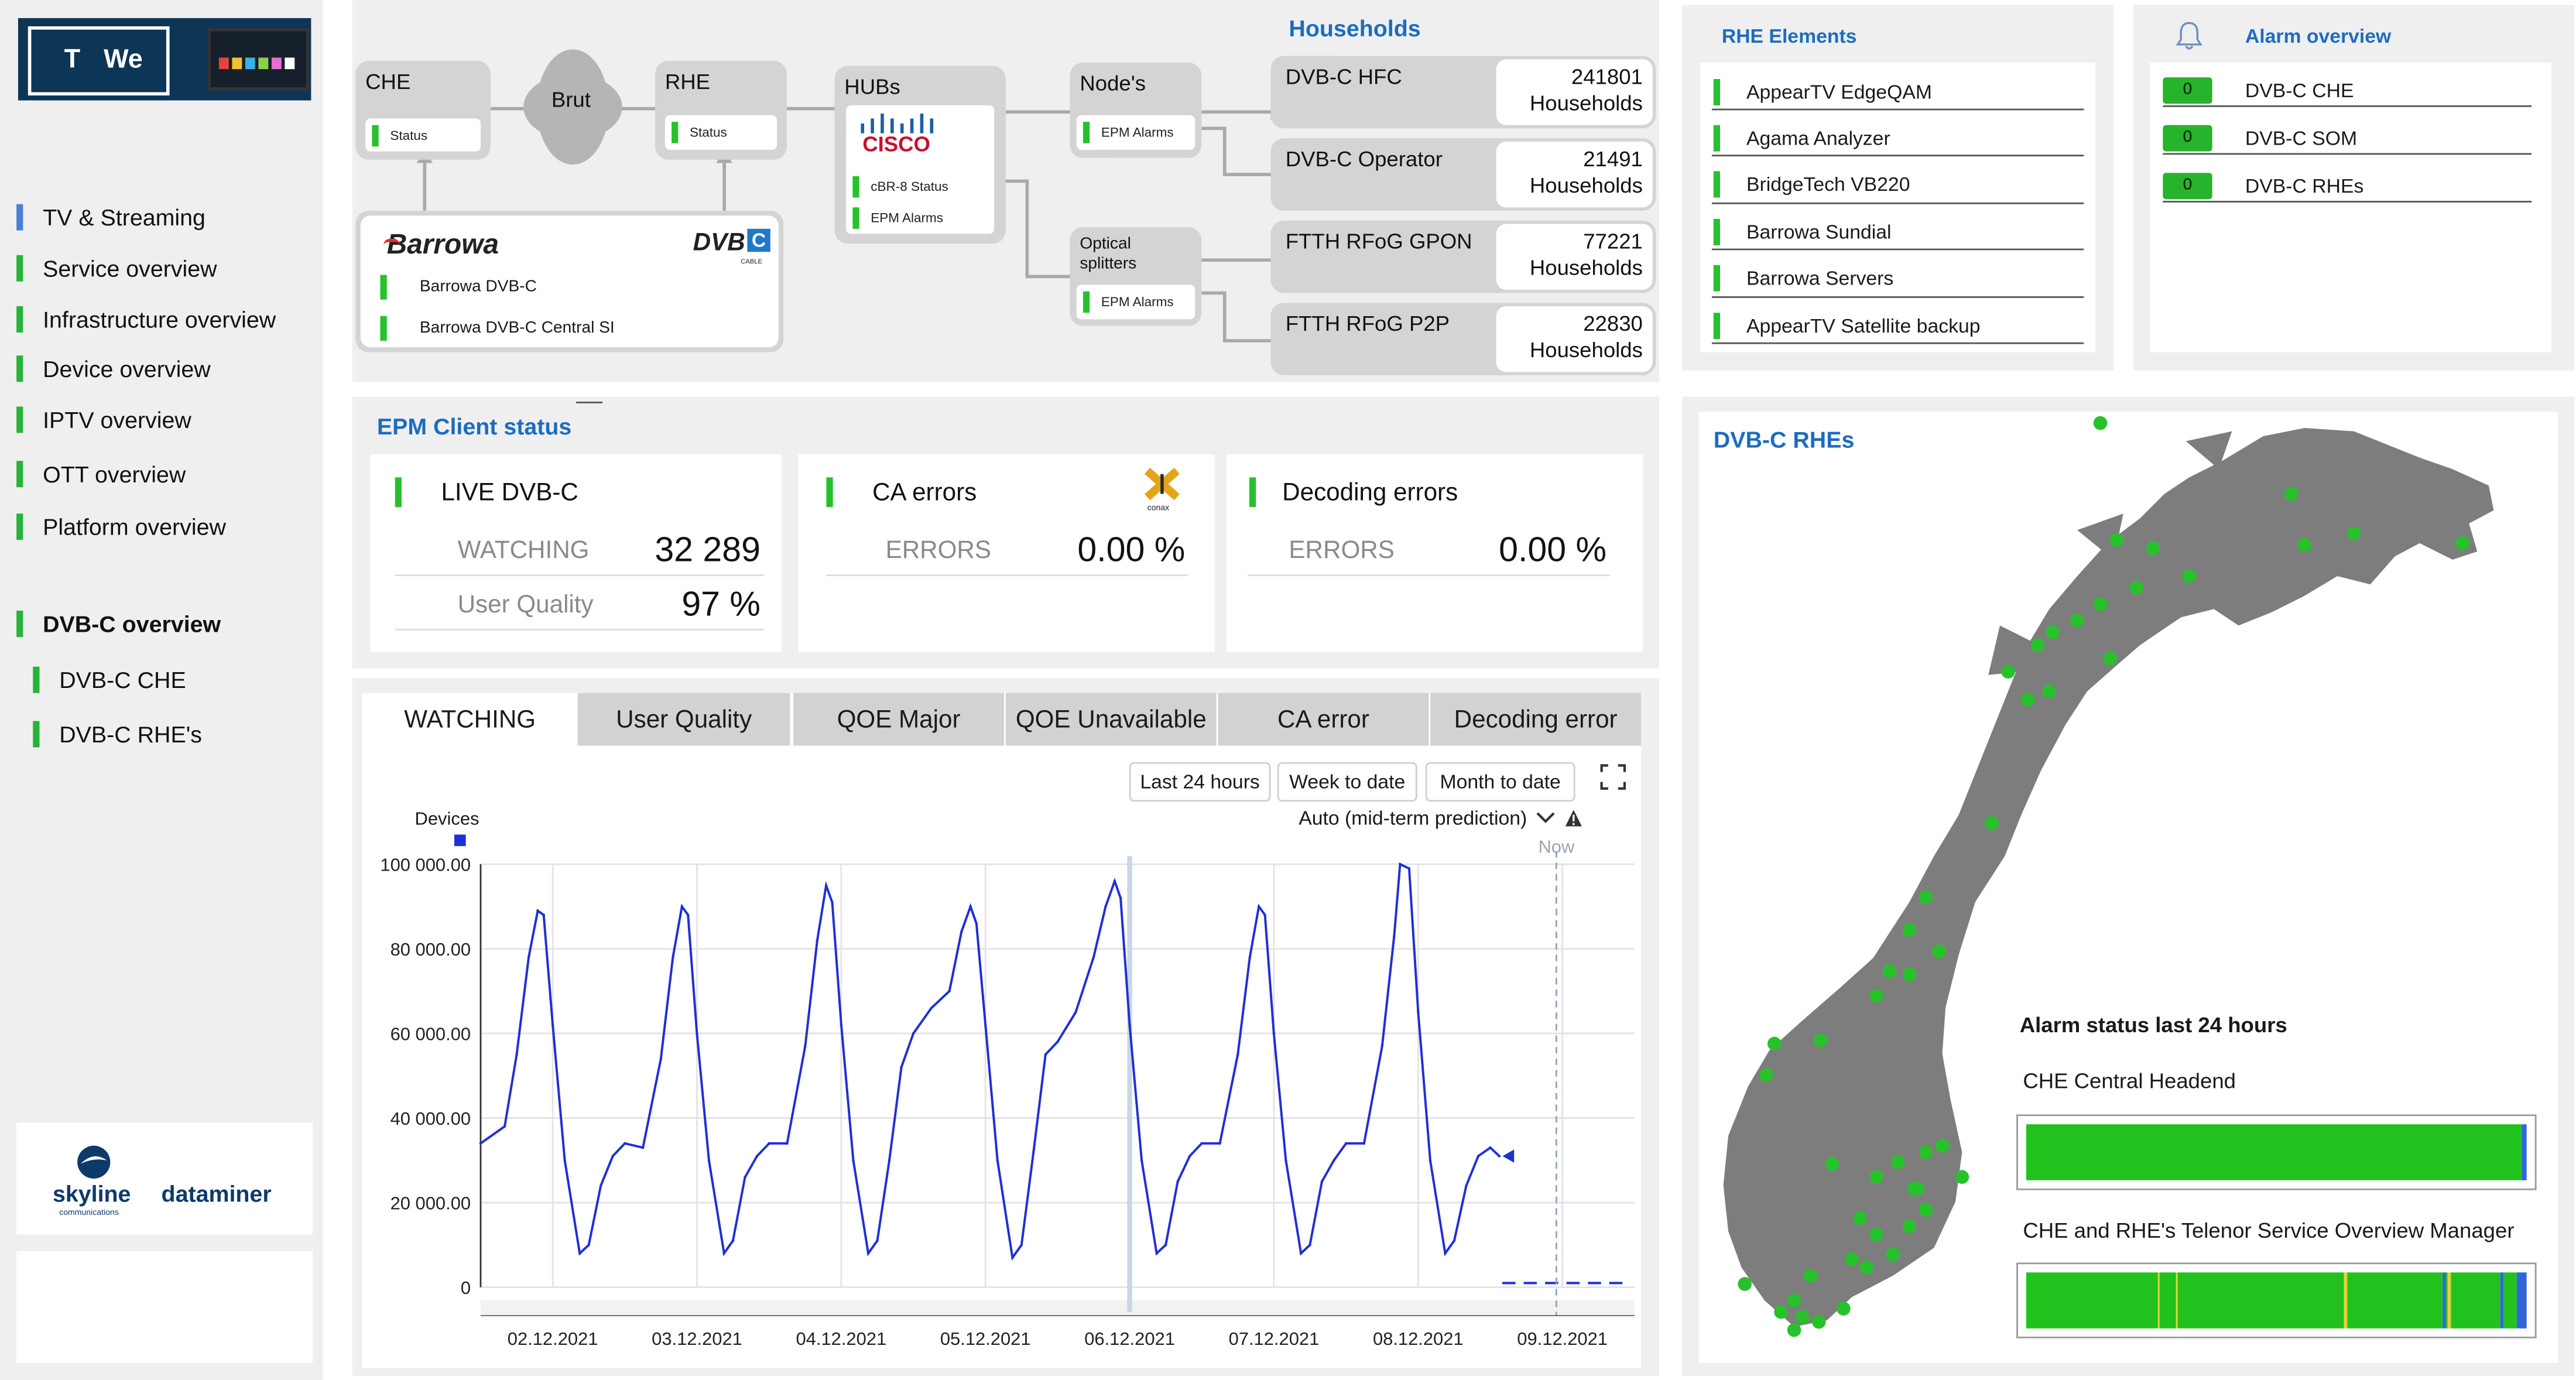  I want to click on range-button-last-24-hours: Last 24 hours, so click(1200, 782).